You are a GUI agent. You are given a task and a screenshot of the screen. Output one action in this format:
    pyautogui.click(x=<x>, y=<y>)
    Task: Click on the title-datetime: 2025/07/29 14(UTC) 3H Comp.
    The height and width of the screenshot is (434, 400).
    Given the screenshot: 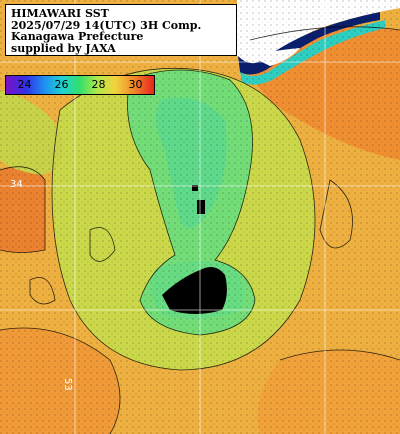 What is the action you would take?
    pyautogui.click(x=106, y=25)
    